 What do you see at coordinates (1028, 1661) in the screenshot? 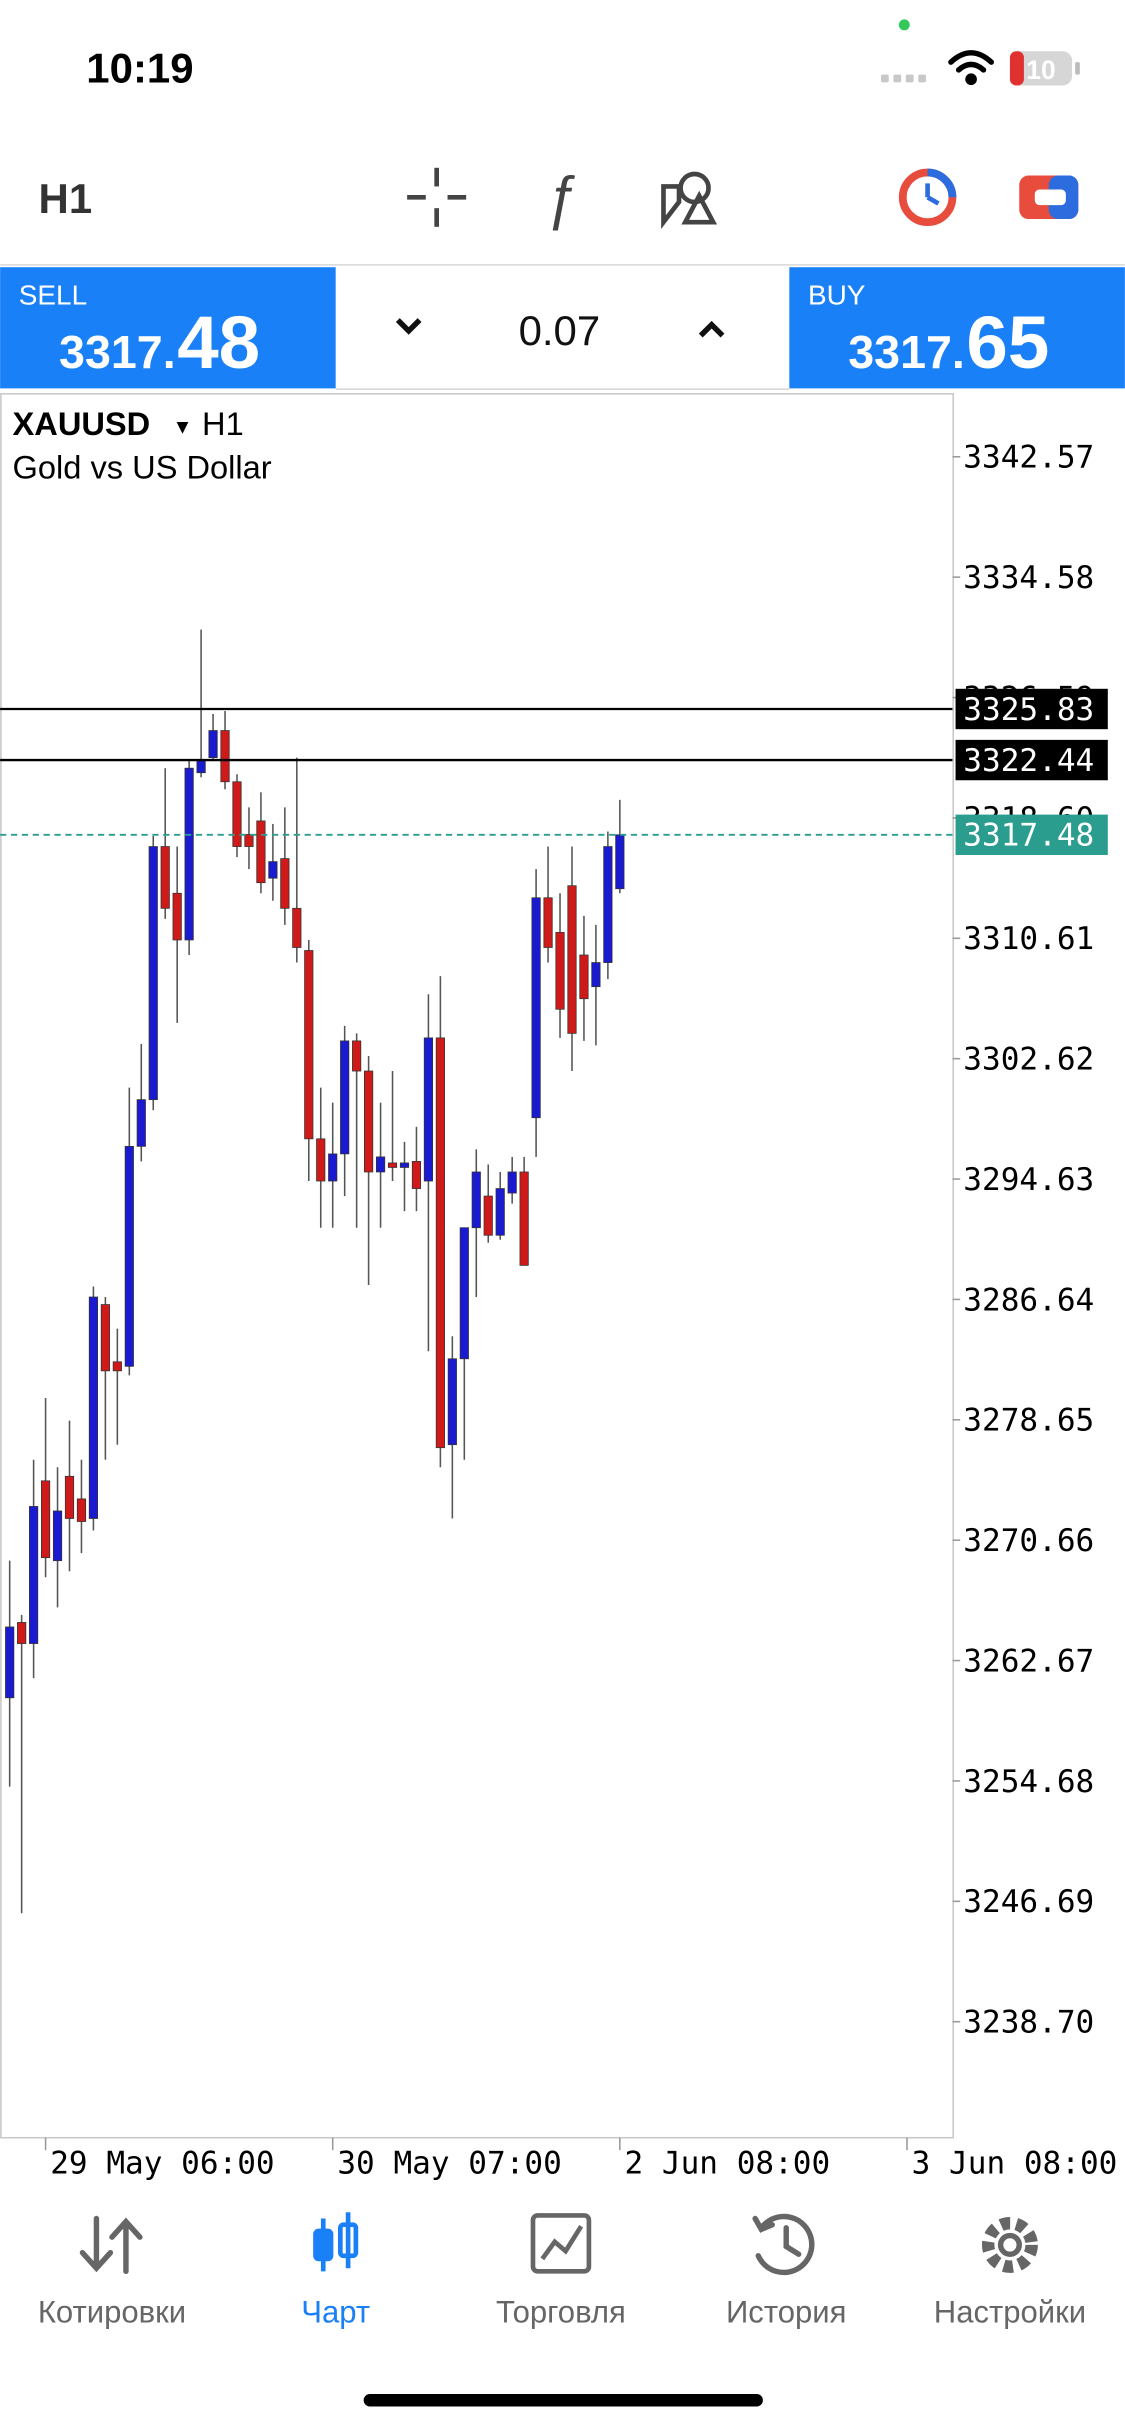
I see `y-tick-label: 3262.67` at bounding box center [1028, 1661].